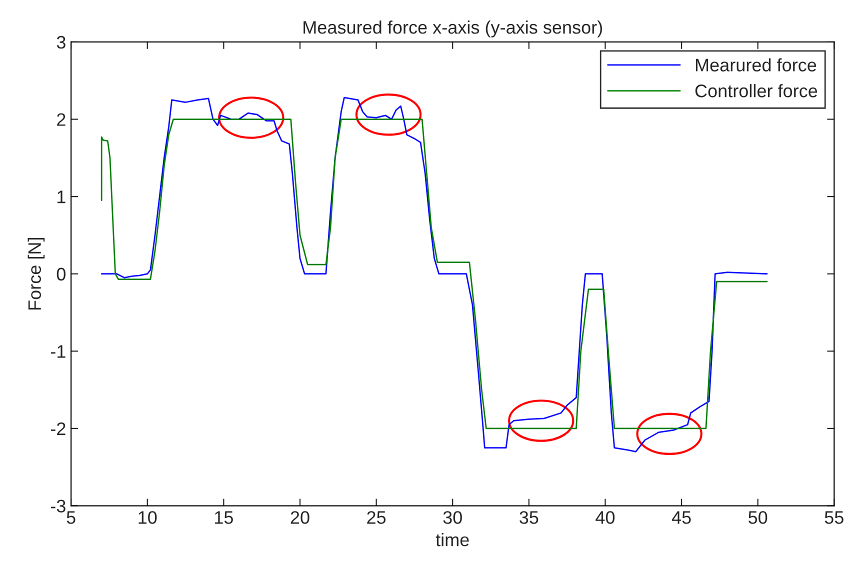 The image size is (846, 567). I want to click on chart-title: Measured force x-axis (y-axis sensor), so click(453, 29).